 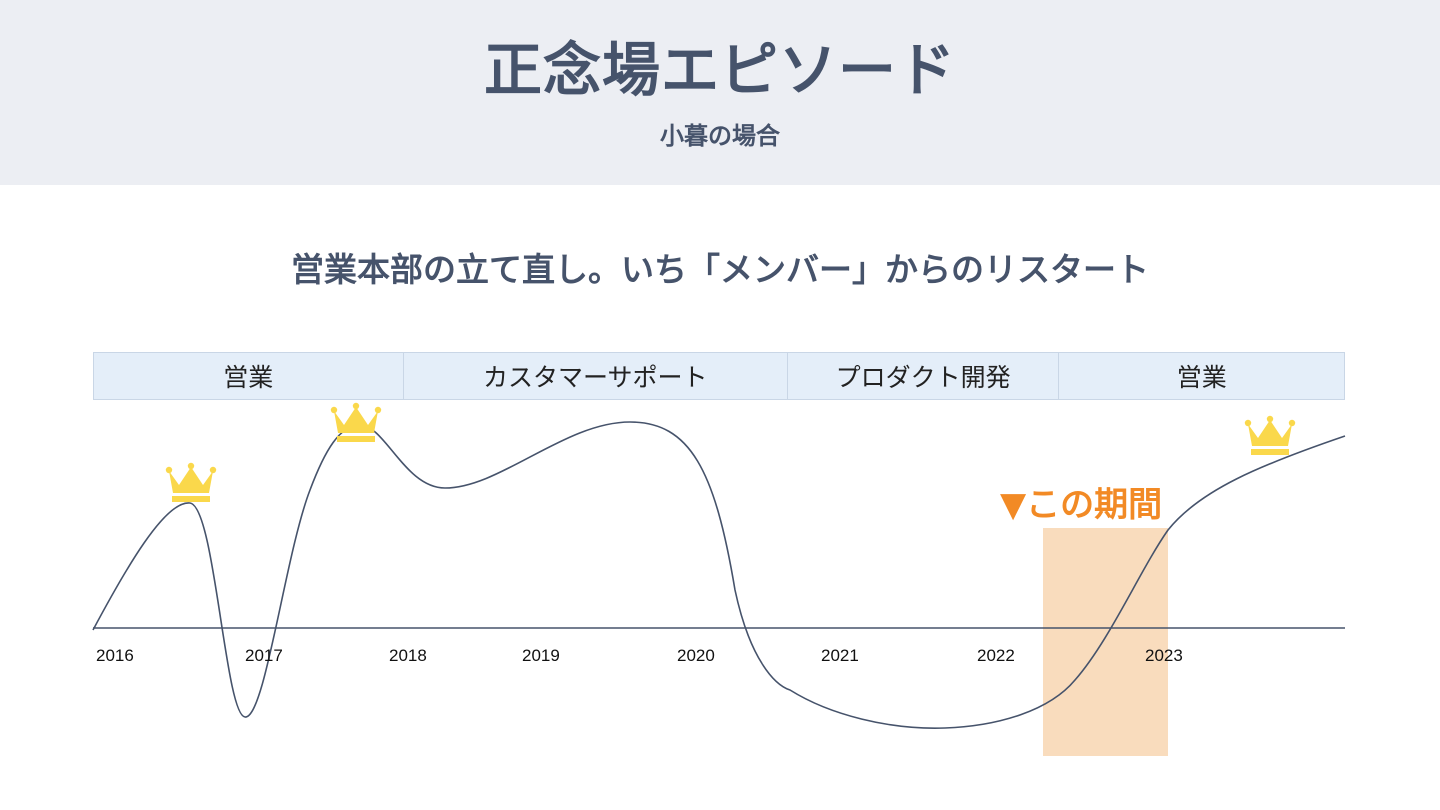 What do you see at coordinates (1201, 377) in the screenshot?
I see `phase-sales-2: 営業` at bounding box center [1201, 377].